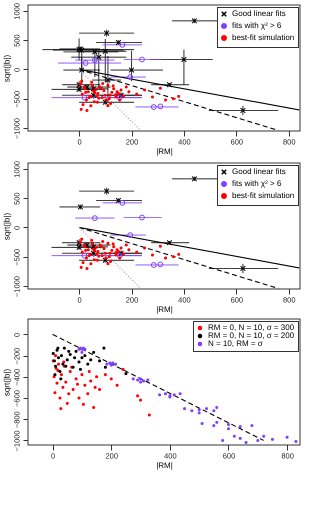  I want to click on legend-label: RM = 0, N = 10, σ = 200, so click(251, 335).